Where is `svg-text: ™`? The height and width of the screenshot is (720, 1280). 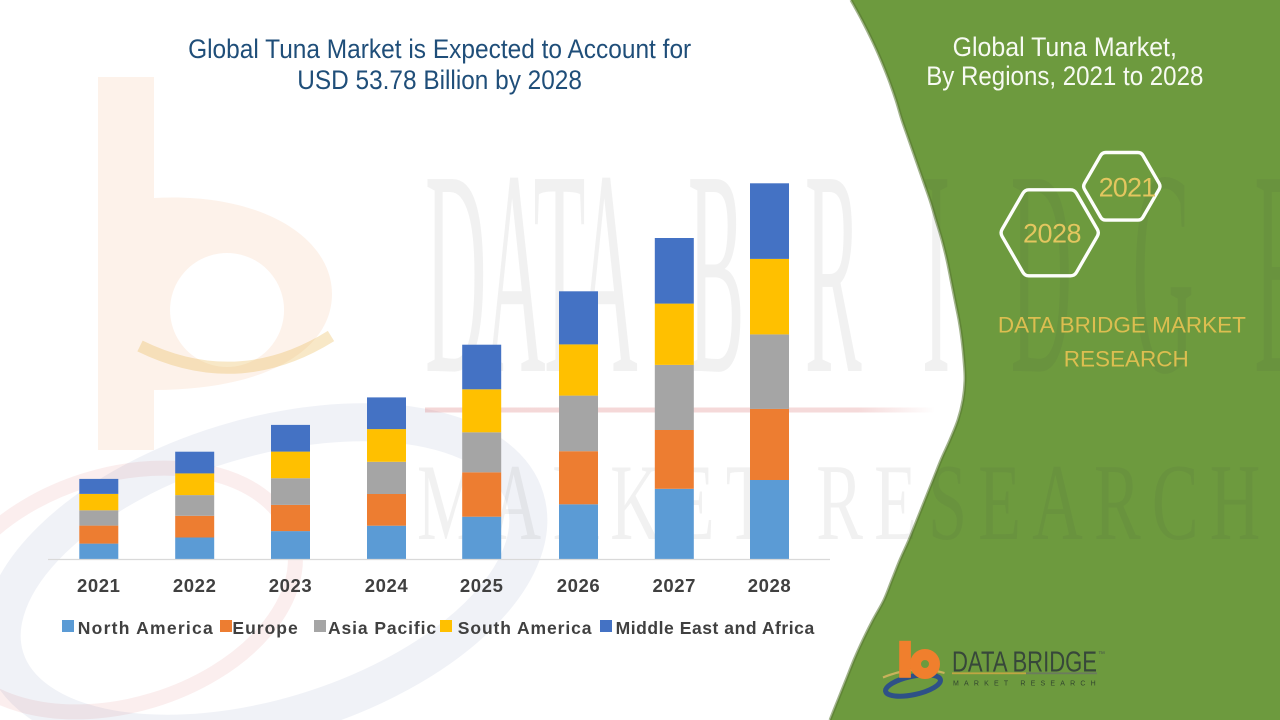 svg-text: ™ is located at coordinates (1101, 654).